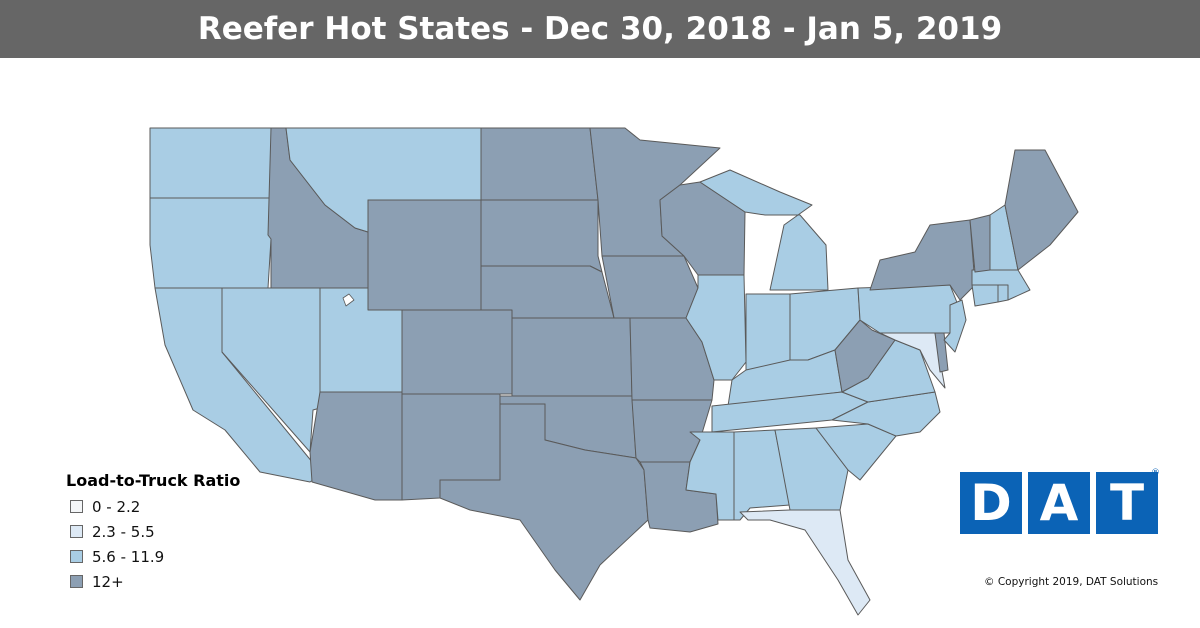 The width and height of the screenshot is (1200, 628). Describe the element at coordinates (805, 562) in the screenshot. I see `state-fl` at that location.